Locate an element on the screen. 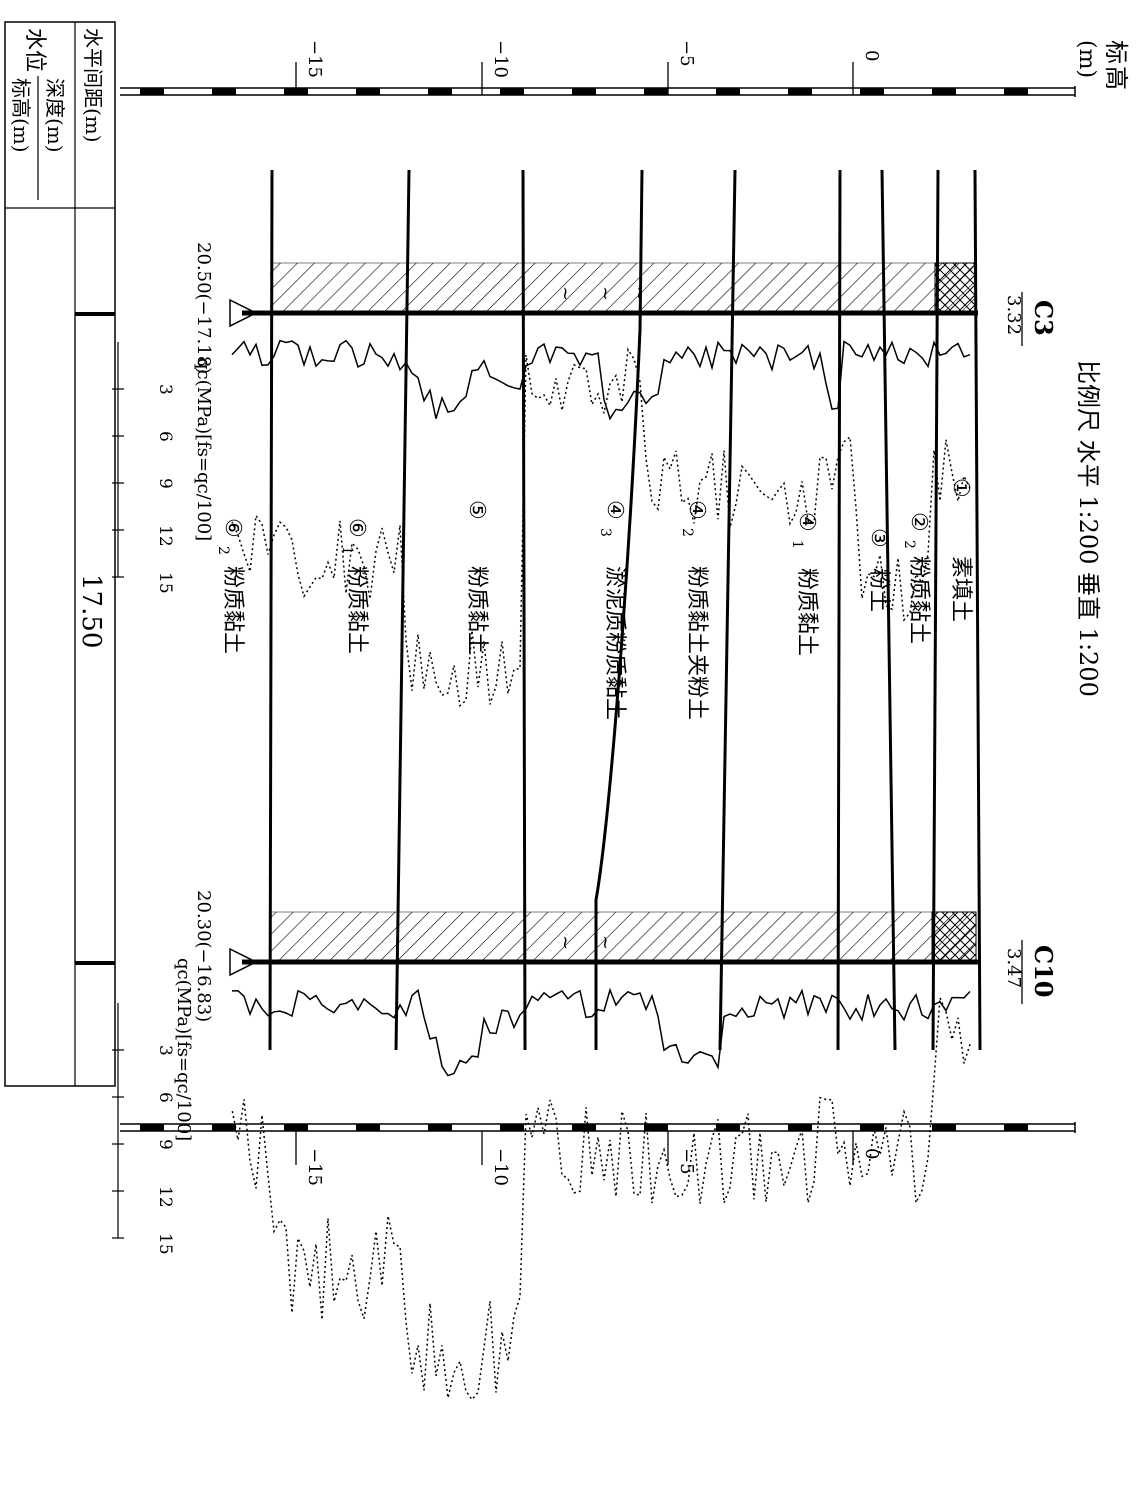 Image resolution: width=1137 pixels, height=1502 pixels. row-depth-bottom: 标高(m) is located at coordinates (21, 115).